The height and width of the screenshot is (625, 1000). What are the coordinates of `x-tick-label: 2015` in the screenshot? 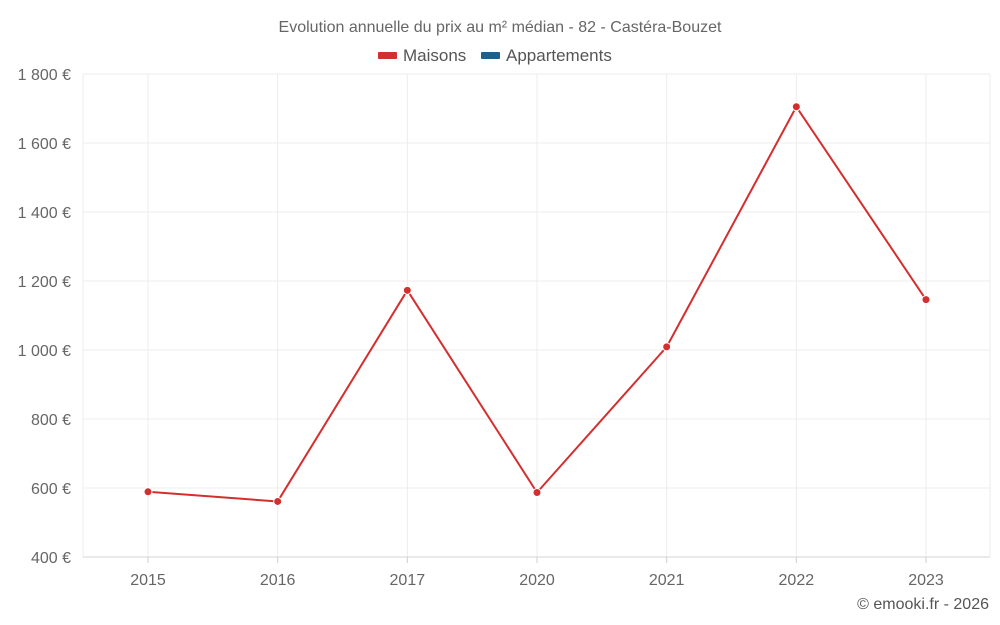 It's located at (148, 580).